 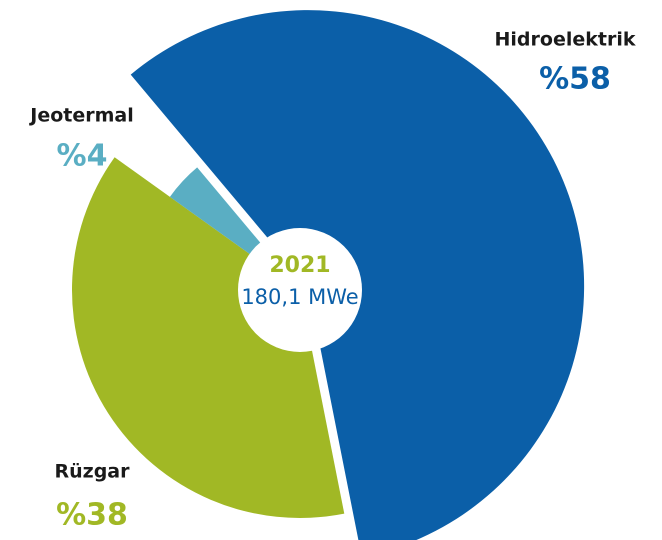 What do you see at coordinates (299, 297) in the screenshot?
I see `center-subtitle: 180,1 MWe` at bounding box center [299, 297].